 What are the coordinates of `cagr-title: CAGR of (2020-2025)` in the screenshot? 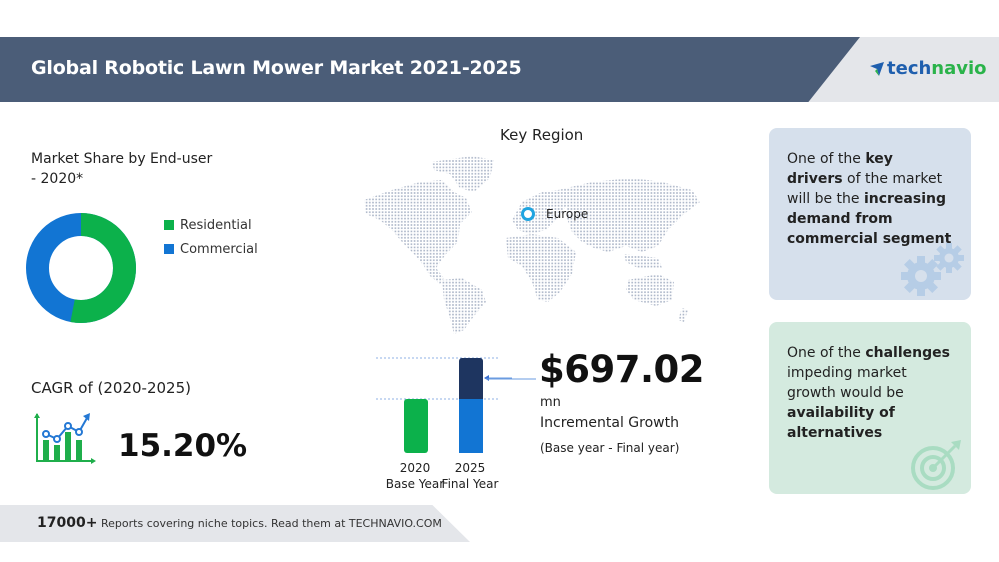 It's located at (111, 388).